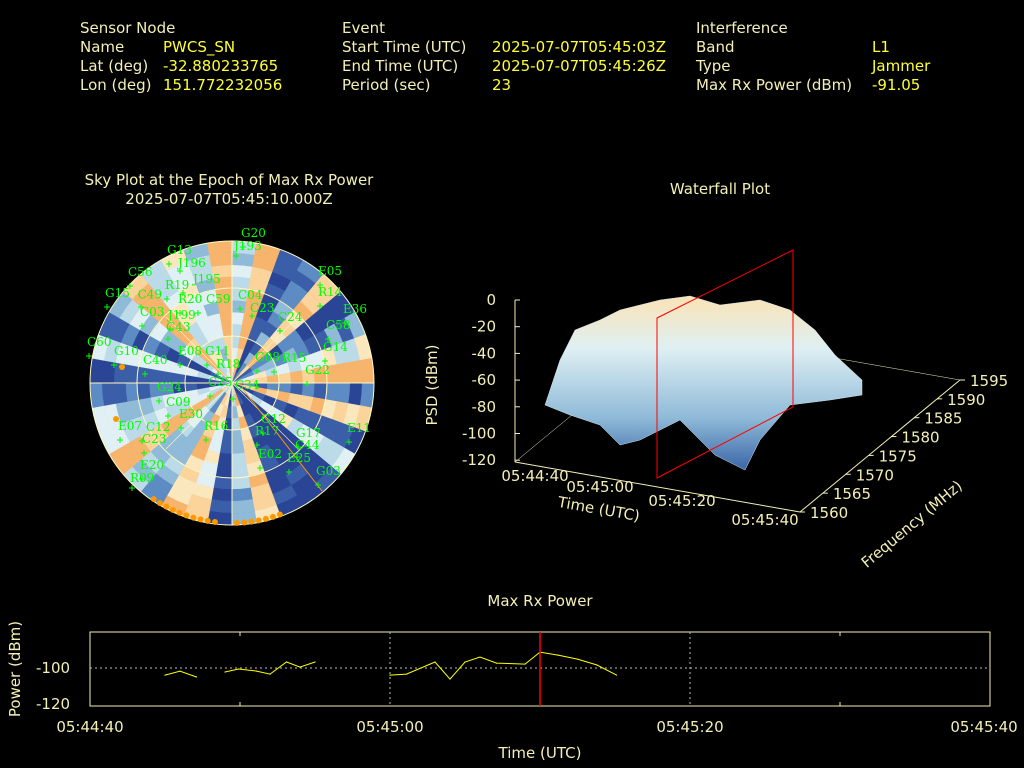 The width and height of the screenshot is (1024, 768). What do you see at coordinates (690, 727) in the screenshot?
I see `power-x-tick: 05:45:20` at bounding box center [690, 727].